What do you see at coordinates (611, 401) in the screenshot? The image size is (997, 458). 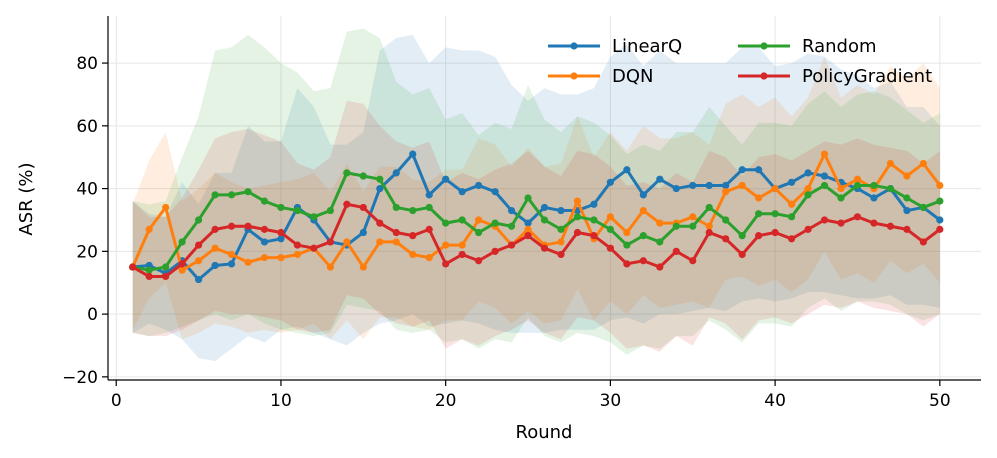 I see `x-tick-label: 30` at bounding box center [611, 401].